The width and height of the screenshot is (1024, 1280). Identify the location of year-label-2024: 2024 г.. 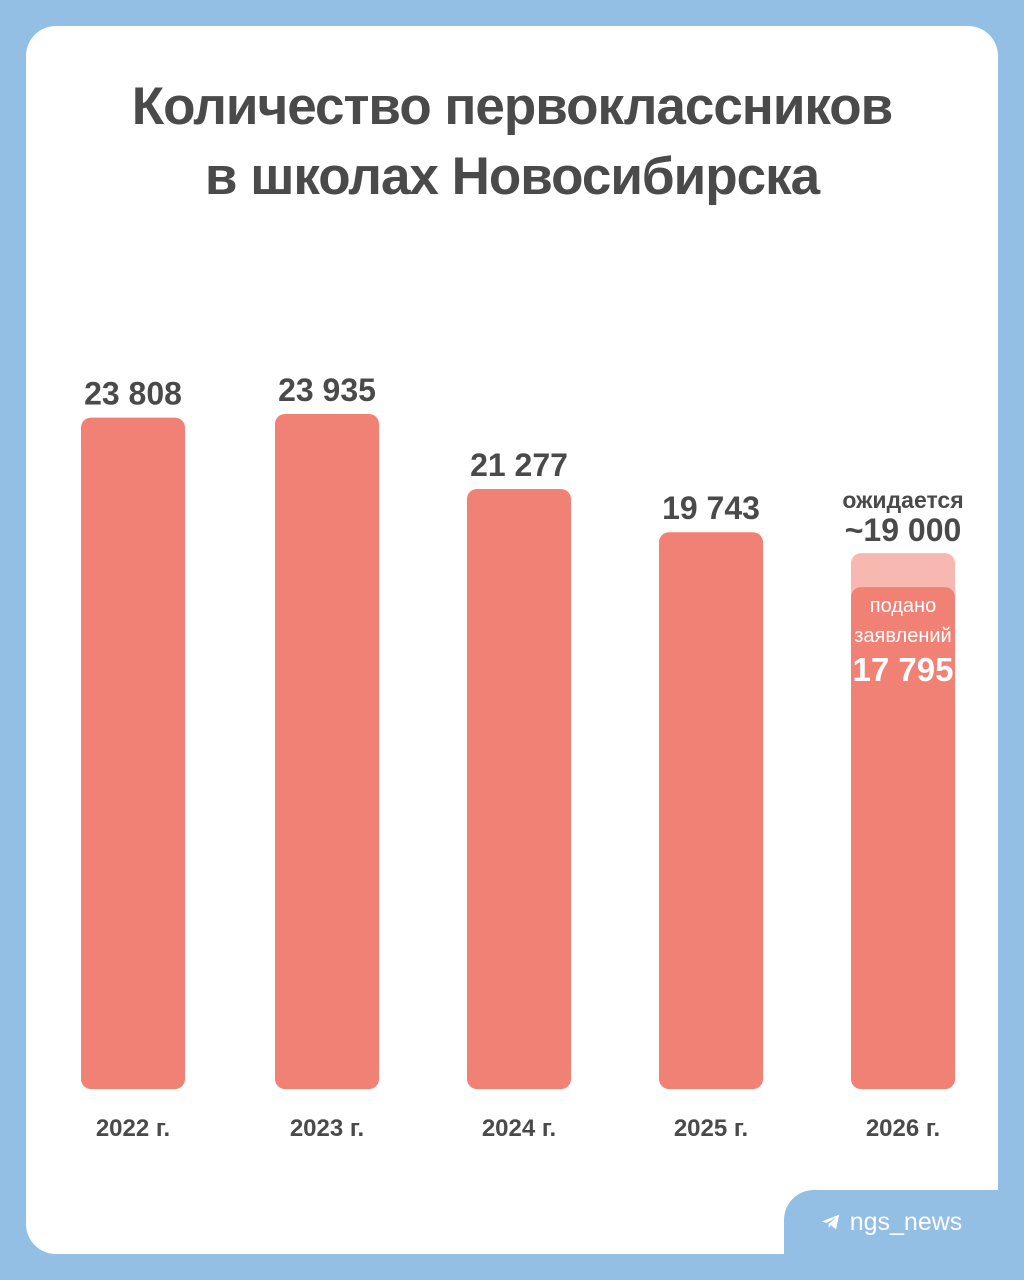
(519, 1128).